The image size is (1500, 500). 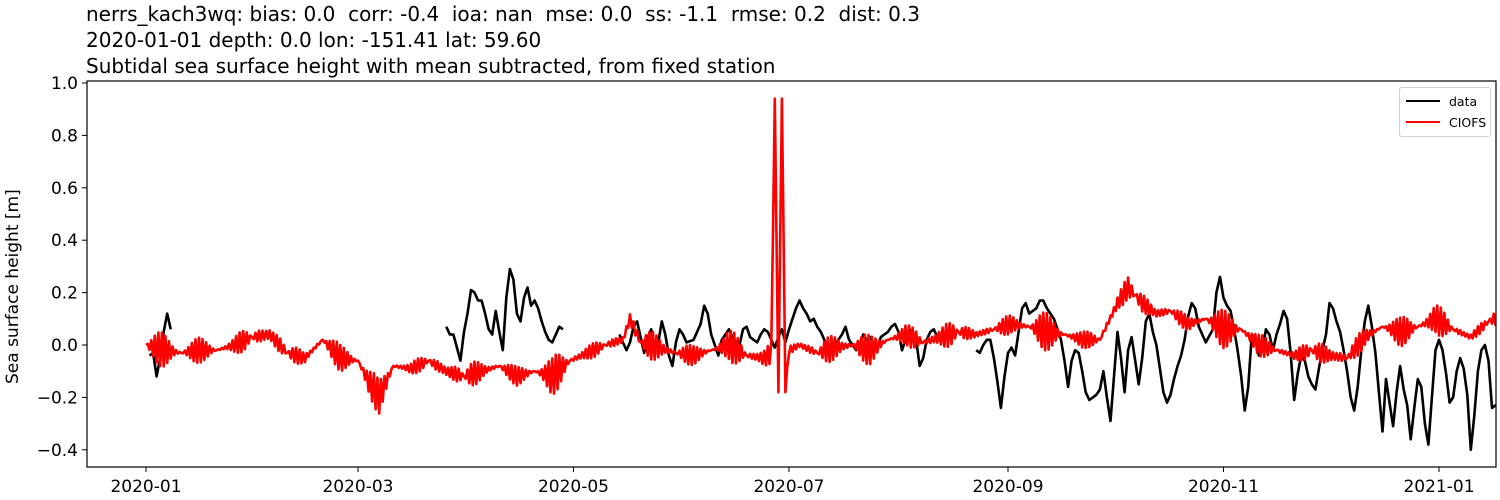 What do you see at coordinates (1438, 487) in the screenshot?
I see `x-tick-label: 2021-01` at bounding box center [1438, 487].